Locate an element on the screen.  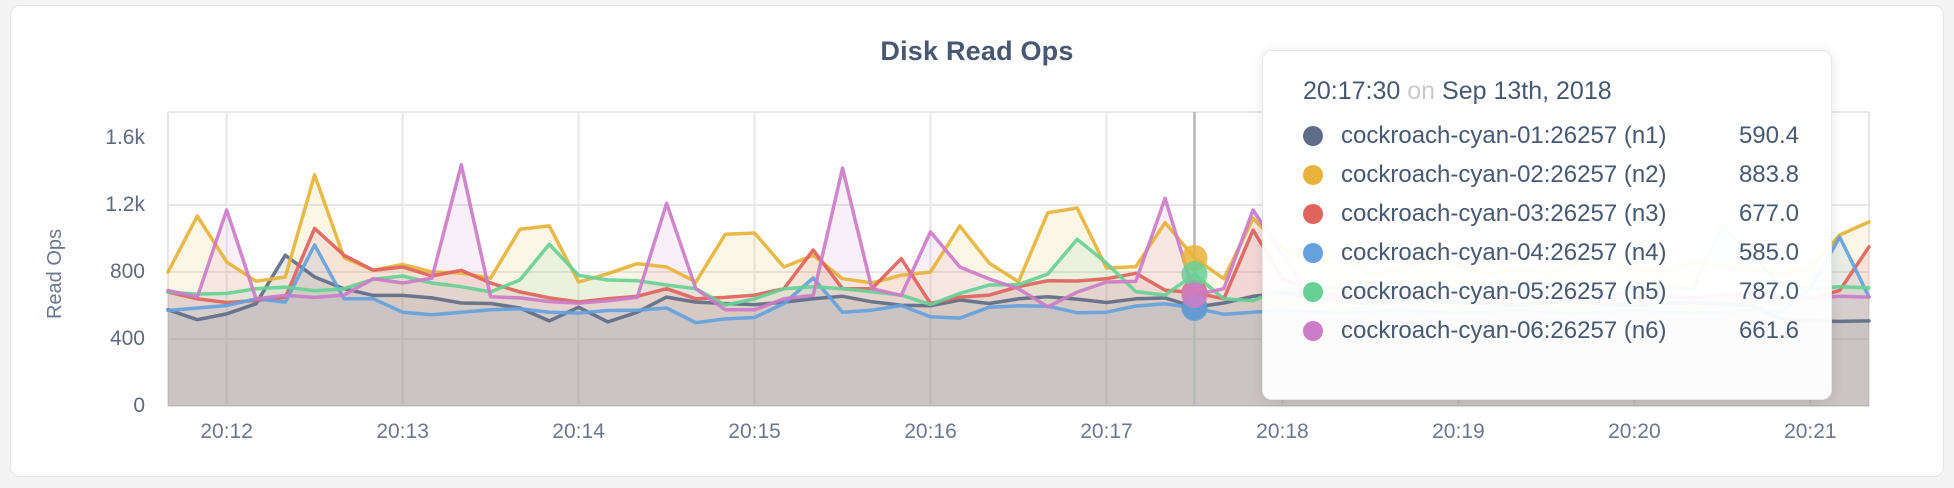
chart-title: Disk Read Ops is located at coordinates (977, 51).